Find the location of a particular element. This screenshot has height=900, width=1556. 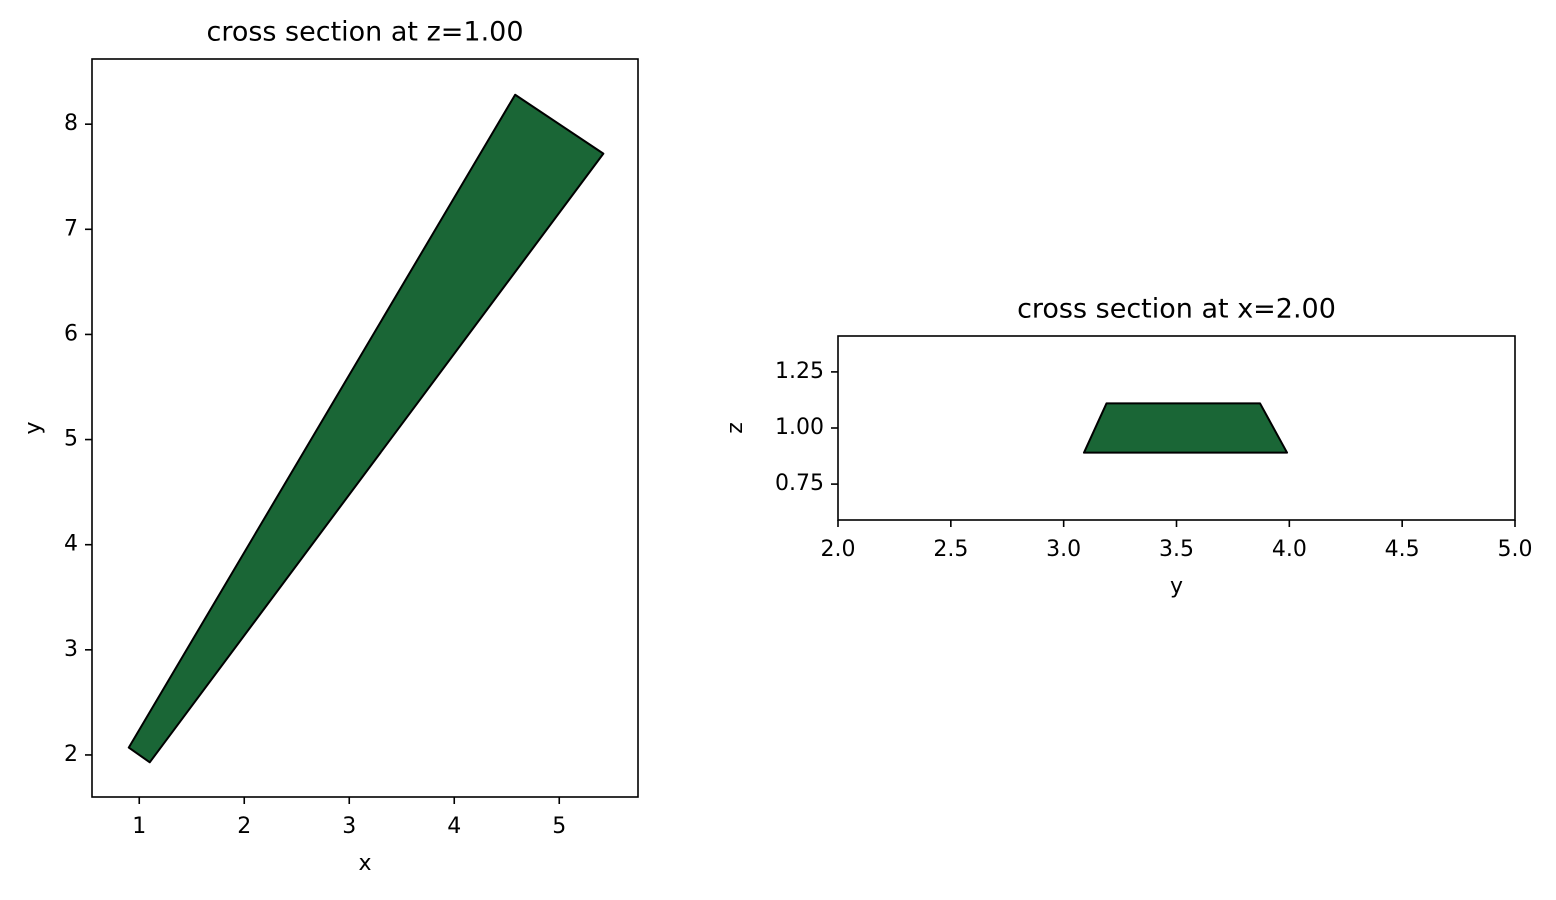

x-tick-label: 5 is located at coordinates (559, 826).